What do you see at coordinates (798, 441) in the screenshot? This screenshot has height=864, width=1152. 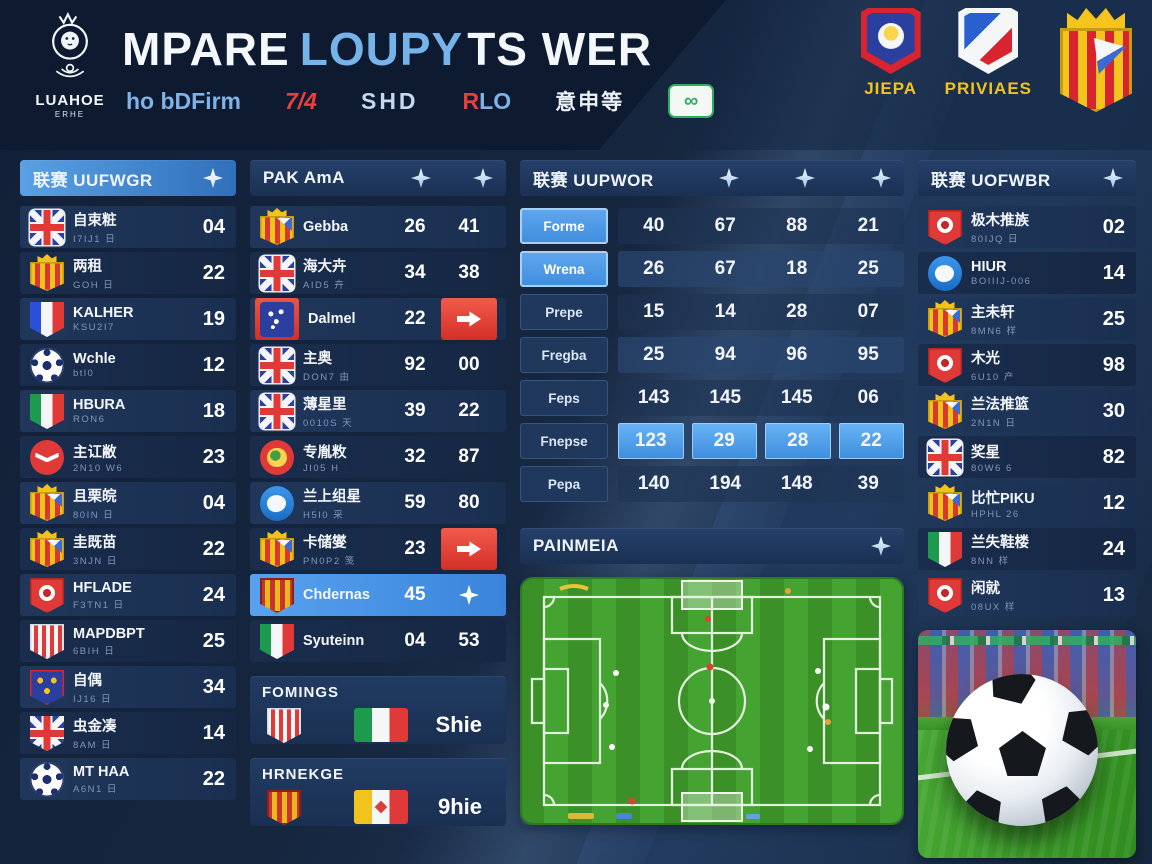 I see `stat-value-cell: 28` at bounding box center [798, 441].